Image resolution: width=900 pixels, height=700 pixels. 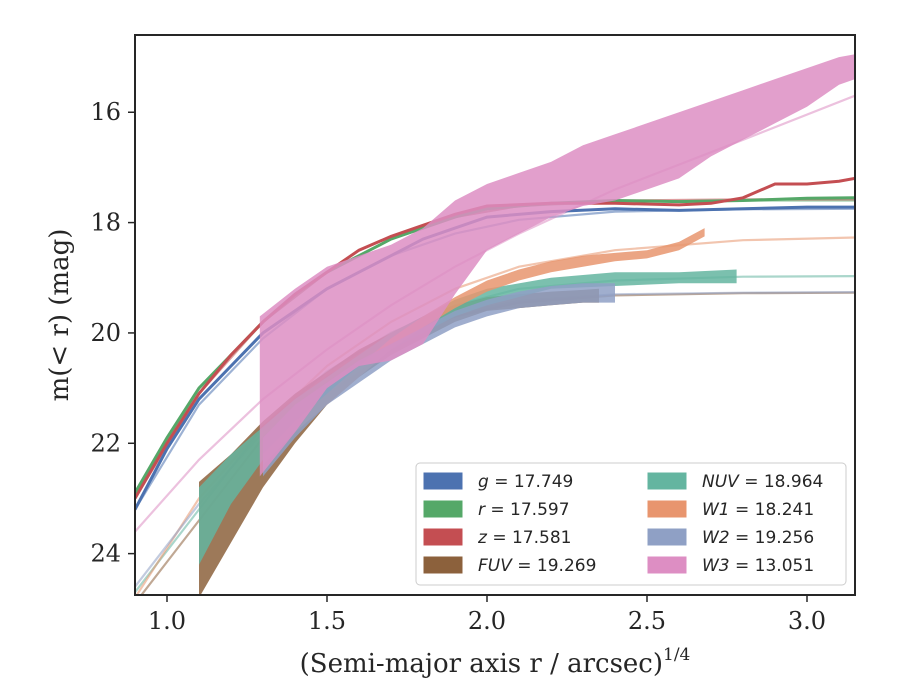 I want to click on legend-label: NUV = 18.964, so click(x=762, y=482).